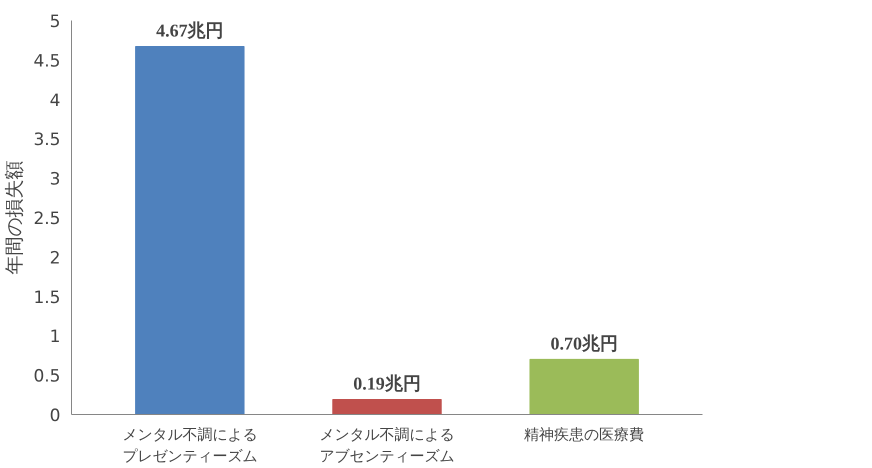  I want to click on x-tick-label: メンタル不調によるアブセンティーズム, so click(387, 446).